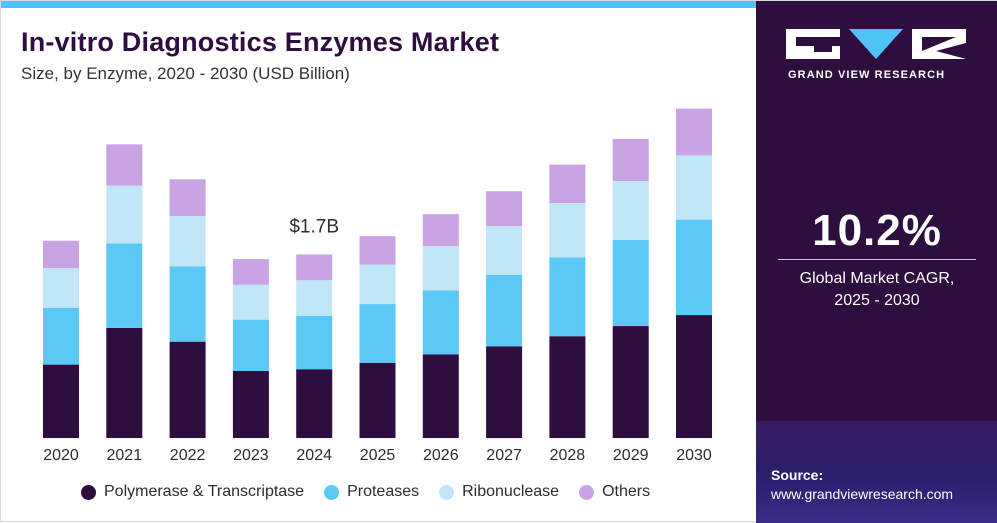 The image size is (997, 523). What do you see at coordinates (694, 455) in the screenshot?
I see `x-tick-label: 2030` at bounding box center [694, 455].